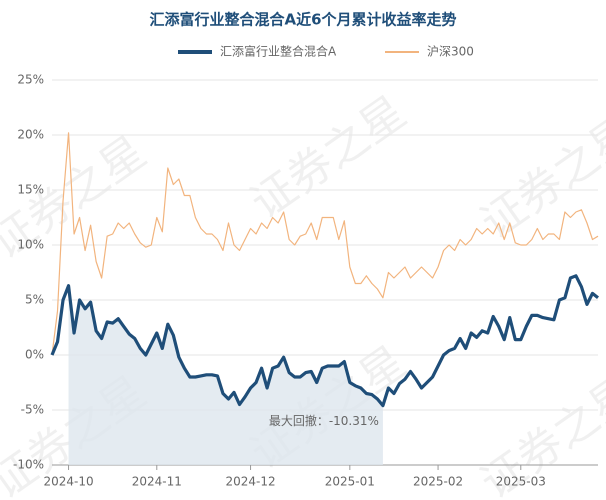  Describe the element at coordinates (438, 482) in the screenshot. I see `x-tick-label: 2025-02` at that location.